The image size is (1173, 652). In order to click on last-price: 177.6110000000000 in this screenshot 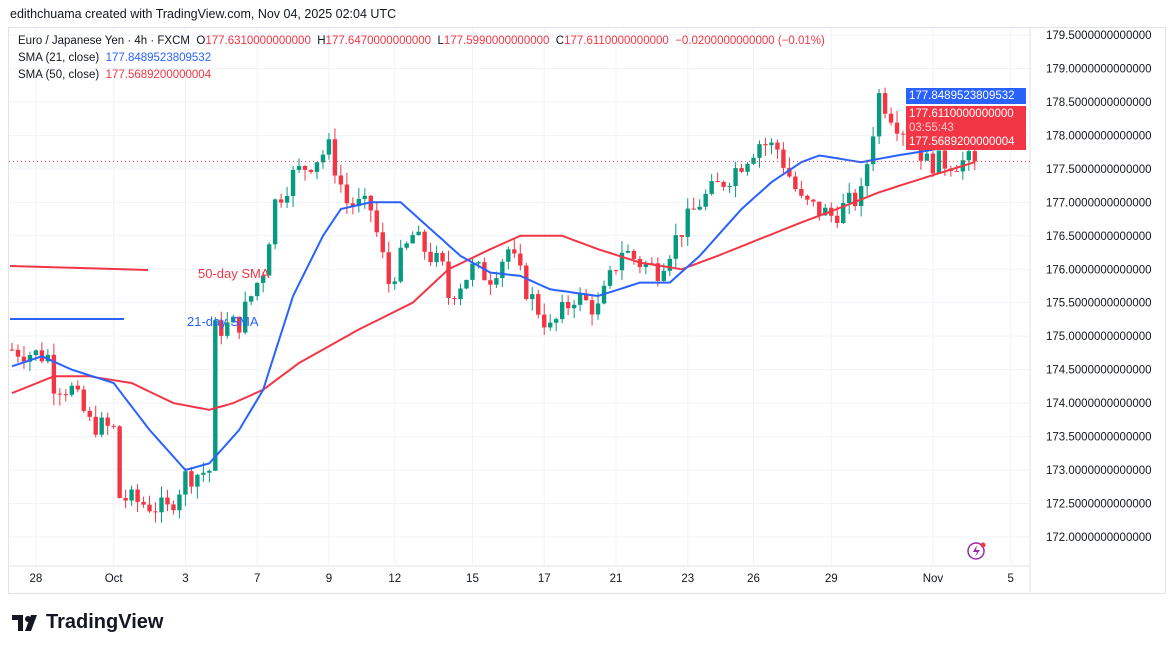, I will do `click(961, 114)`.